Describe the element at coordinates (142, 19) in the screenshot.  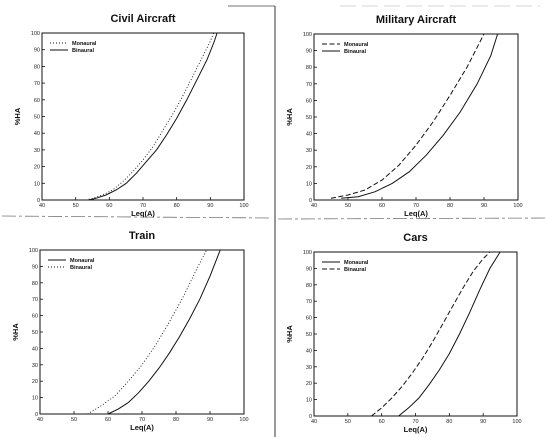
I see `chart-title: Civil Aircraft` at that location.